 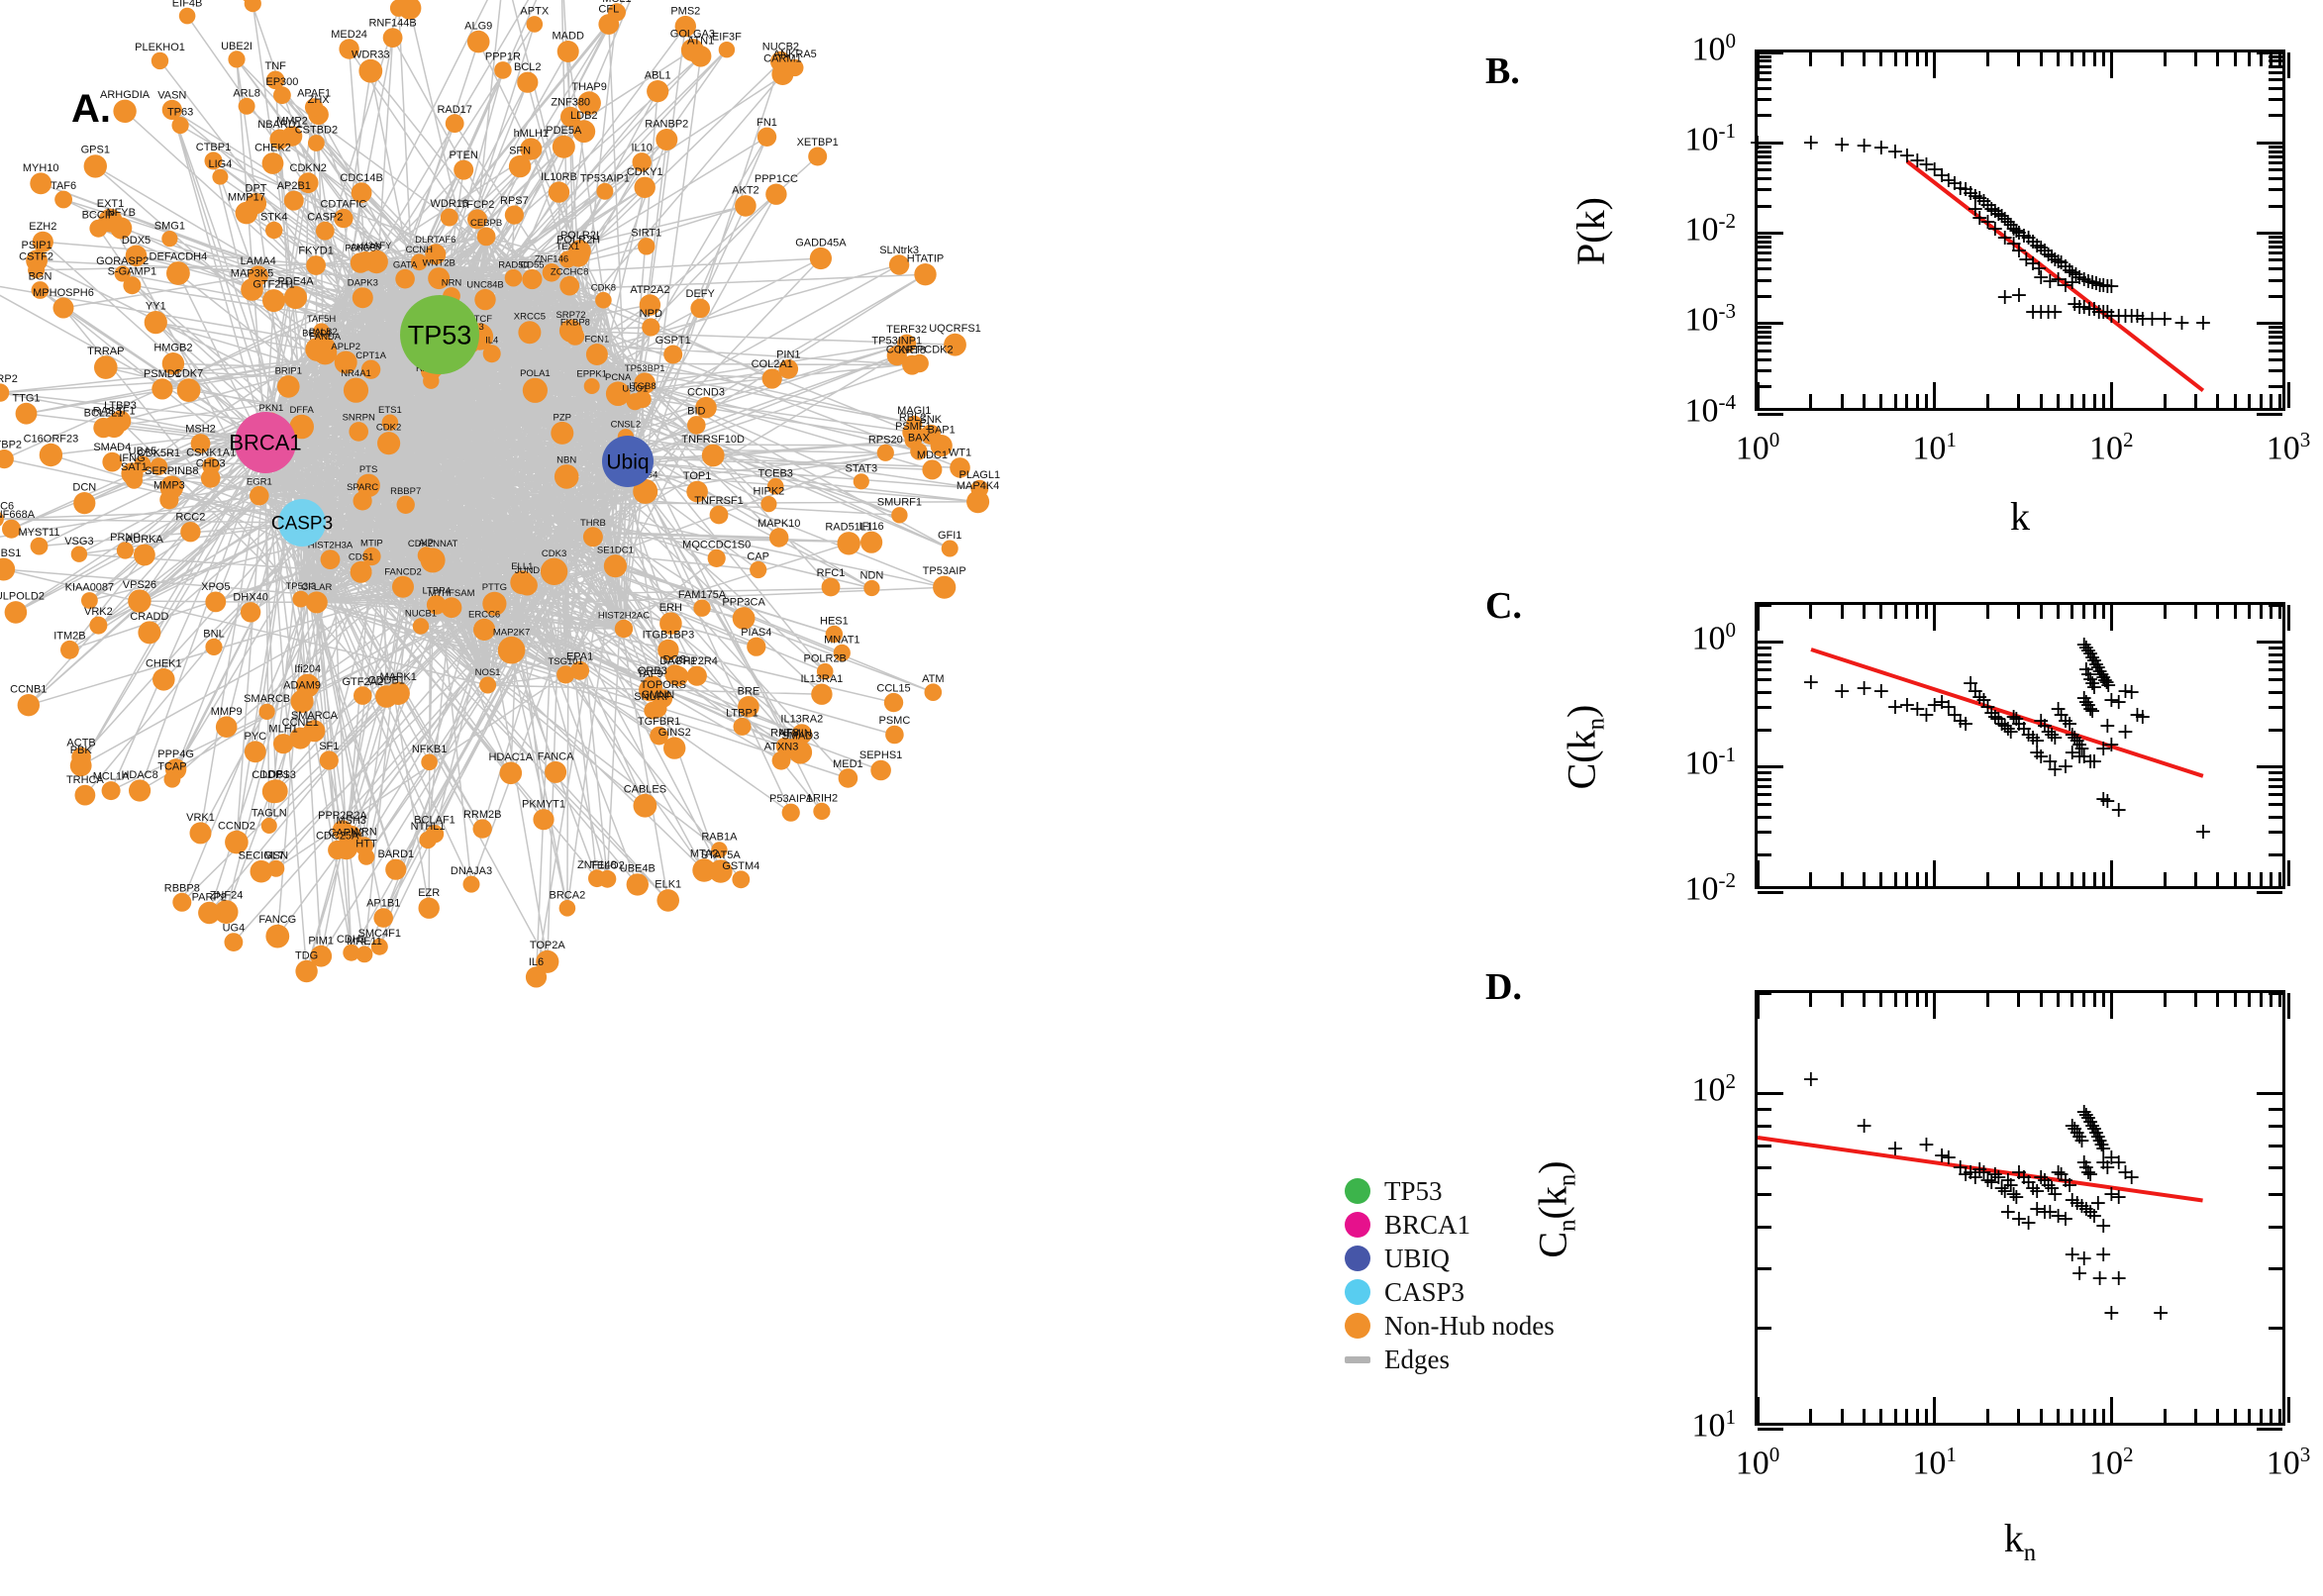 I want to click on hub-node-casp3, so click(x=302, y=523).